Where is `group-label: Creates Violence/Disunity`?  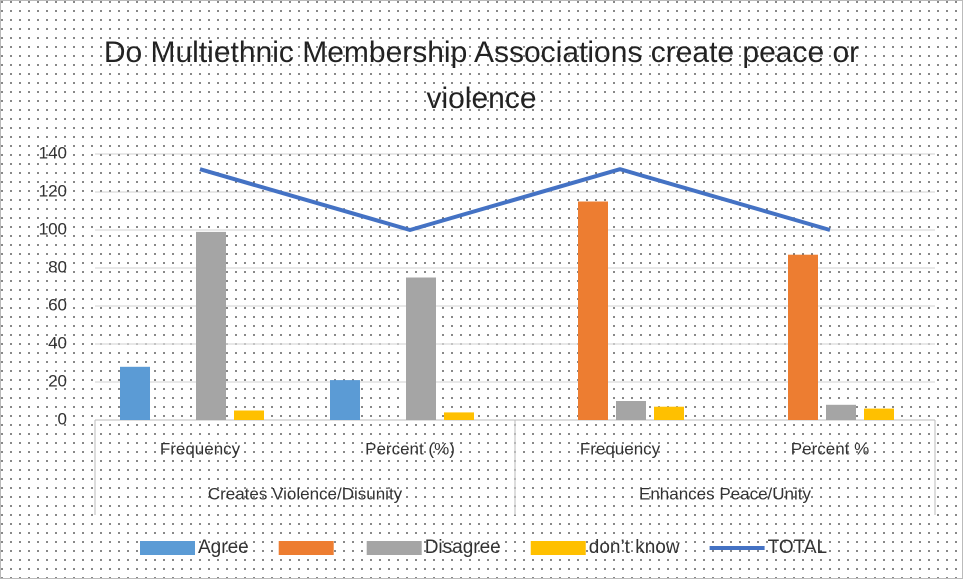 group-label: Creates Violence/Disunity is located at coordinates (305, 493).